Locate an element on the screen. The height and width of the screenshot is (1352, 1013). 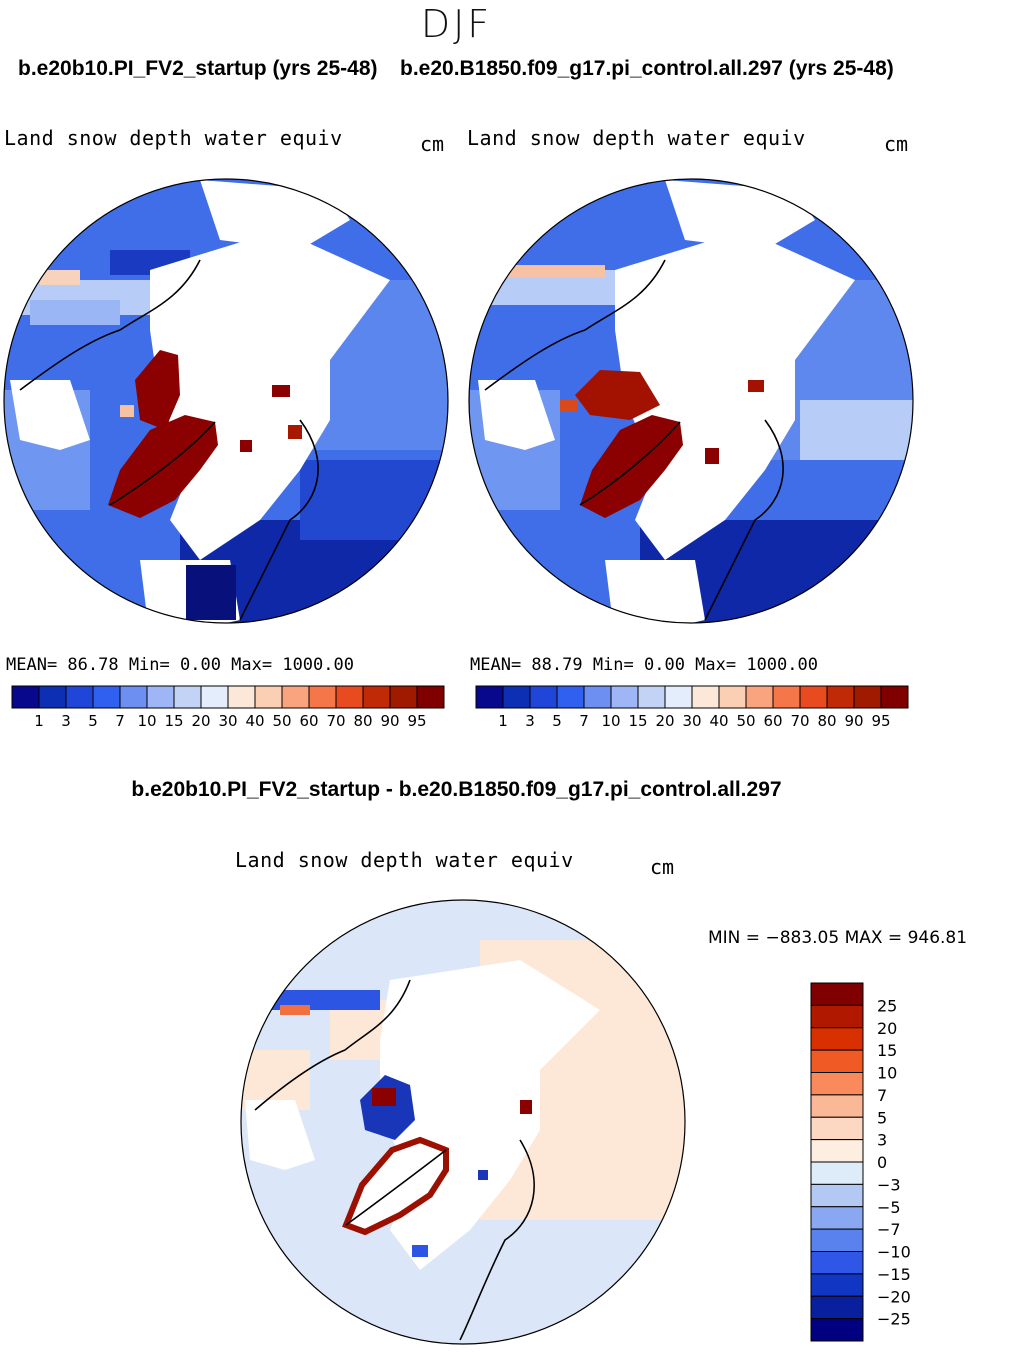
colorbar-case2: 1 3 5 7 10 15 20 30 40 50 60 70 80 90 95 is located at coordinates (692, 707).